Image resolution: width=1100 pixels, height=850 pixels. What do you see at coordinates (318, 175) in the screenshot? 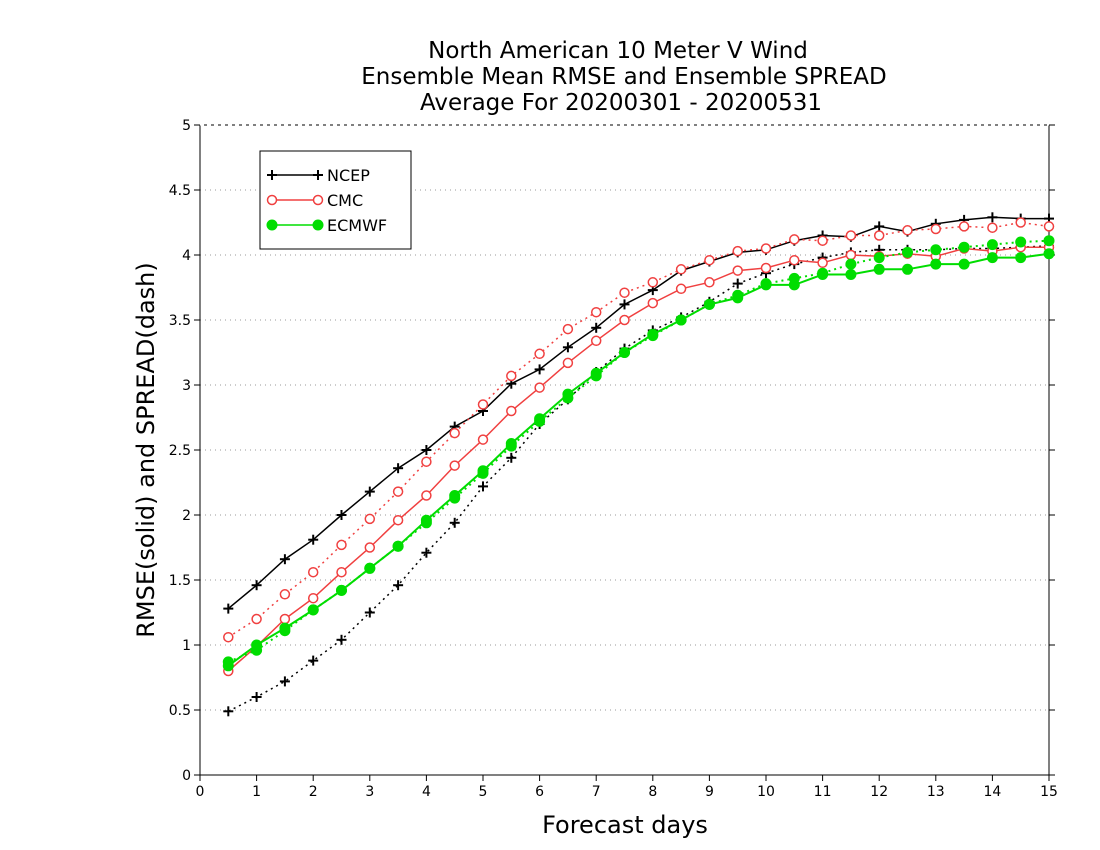
I see `legend-item-ncep: NCEP` at bounding box center [318, 175].